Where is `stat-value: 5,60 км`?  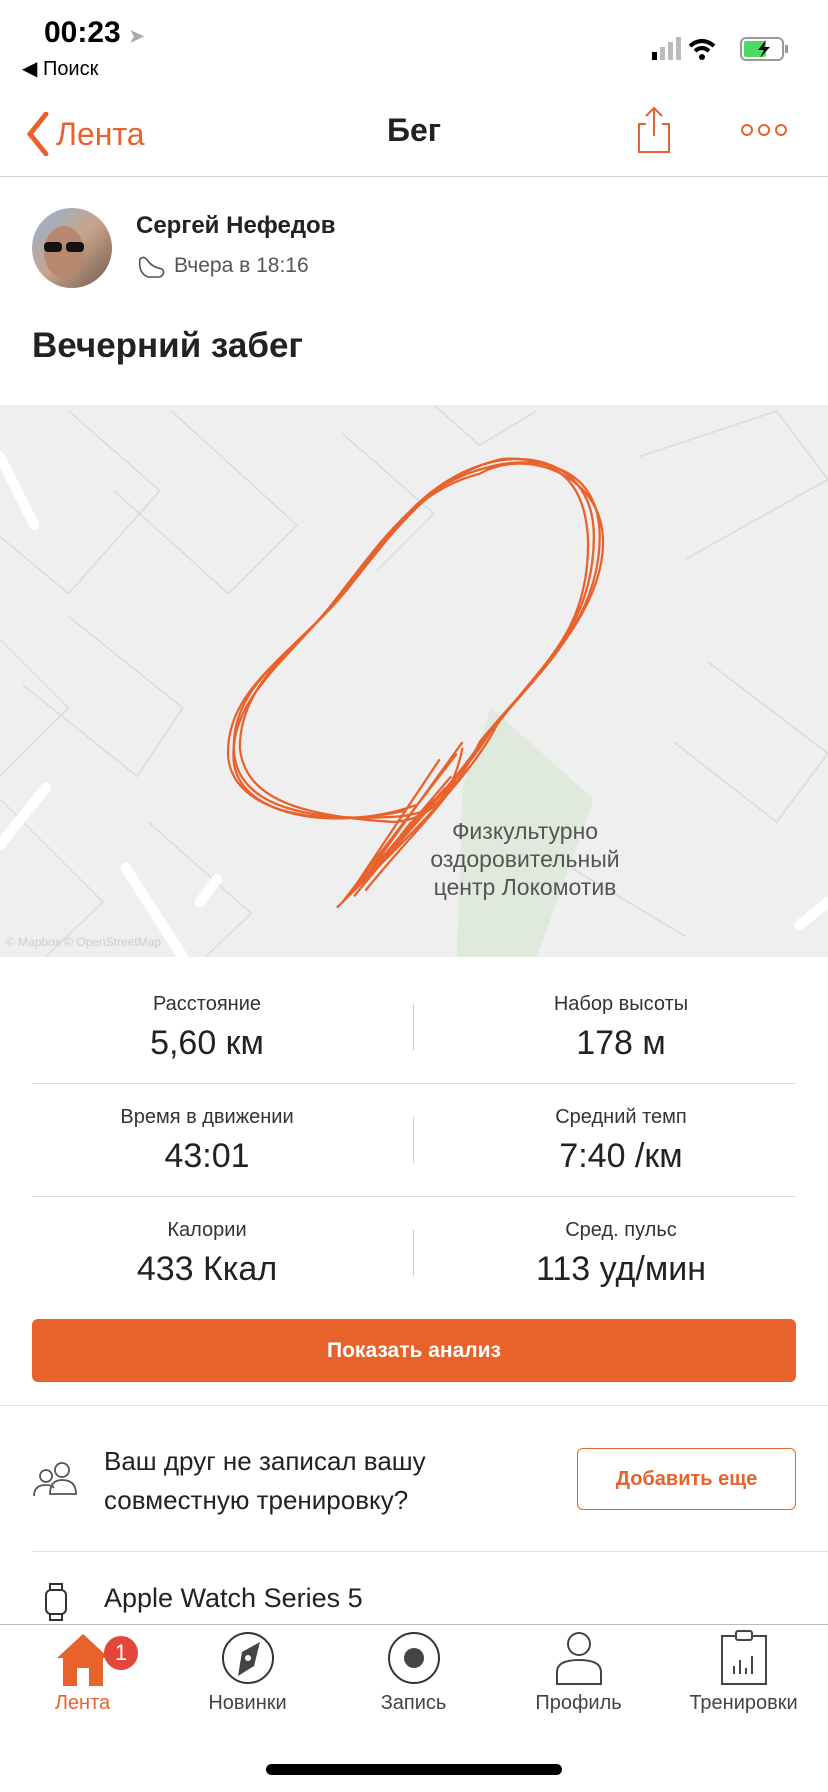 stat-value: 5,60 км is located at coordinates (207, 1043).